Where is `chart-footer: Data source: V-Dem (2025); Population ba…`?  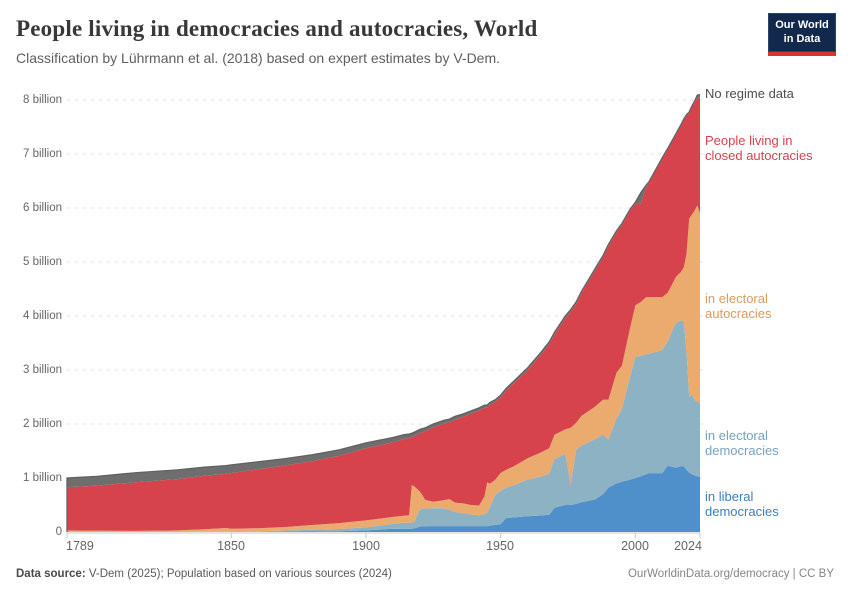 chart-footer: Data source: V-Dem (2025); Population ba… is located at coordinates (425, 574).